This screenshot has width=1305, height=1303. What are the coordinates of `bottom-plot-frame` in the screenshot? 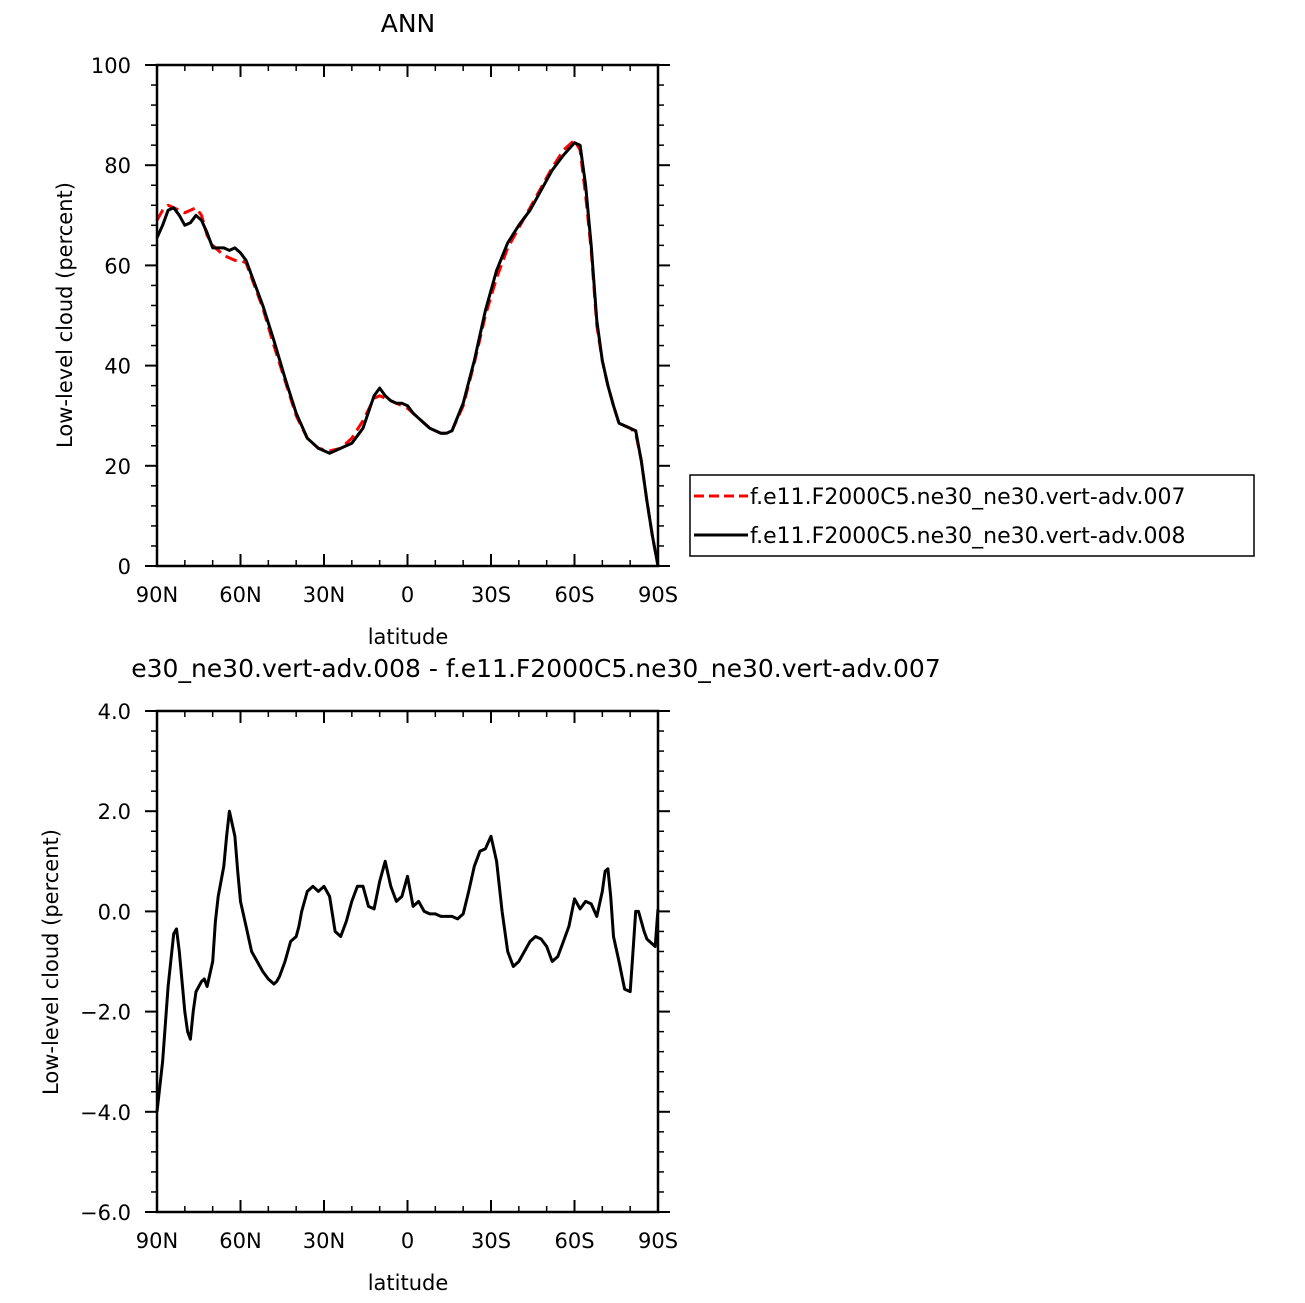 It's located at (407, 961).